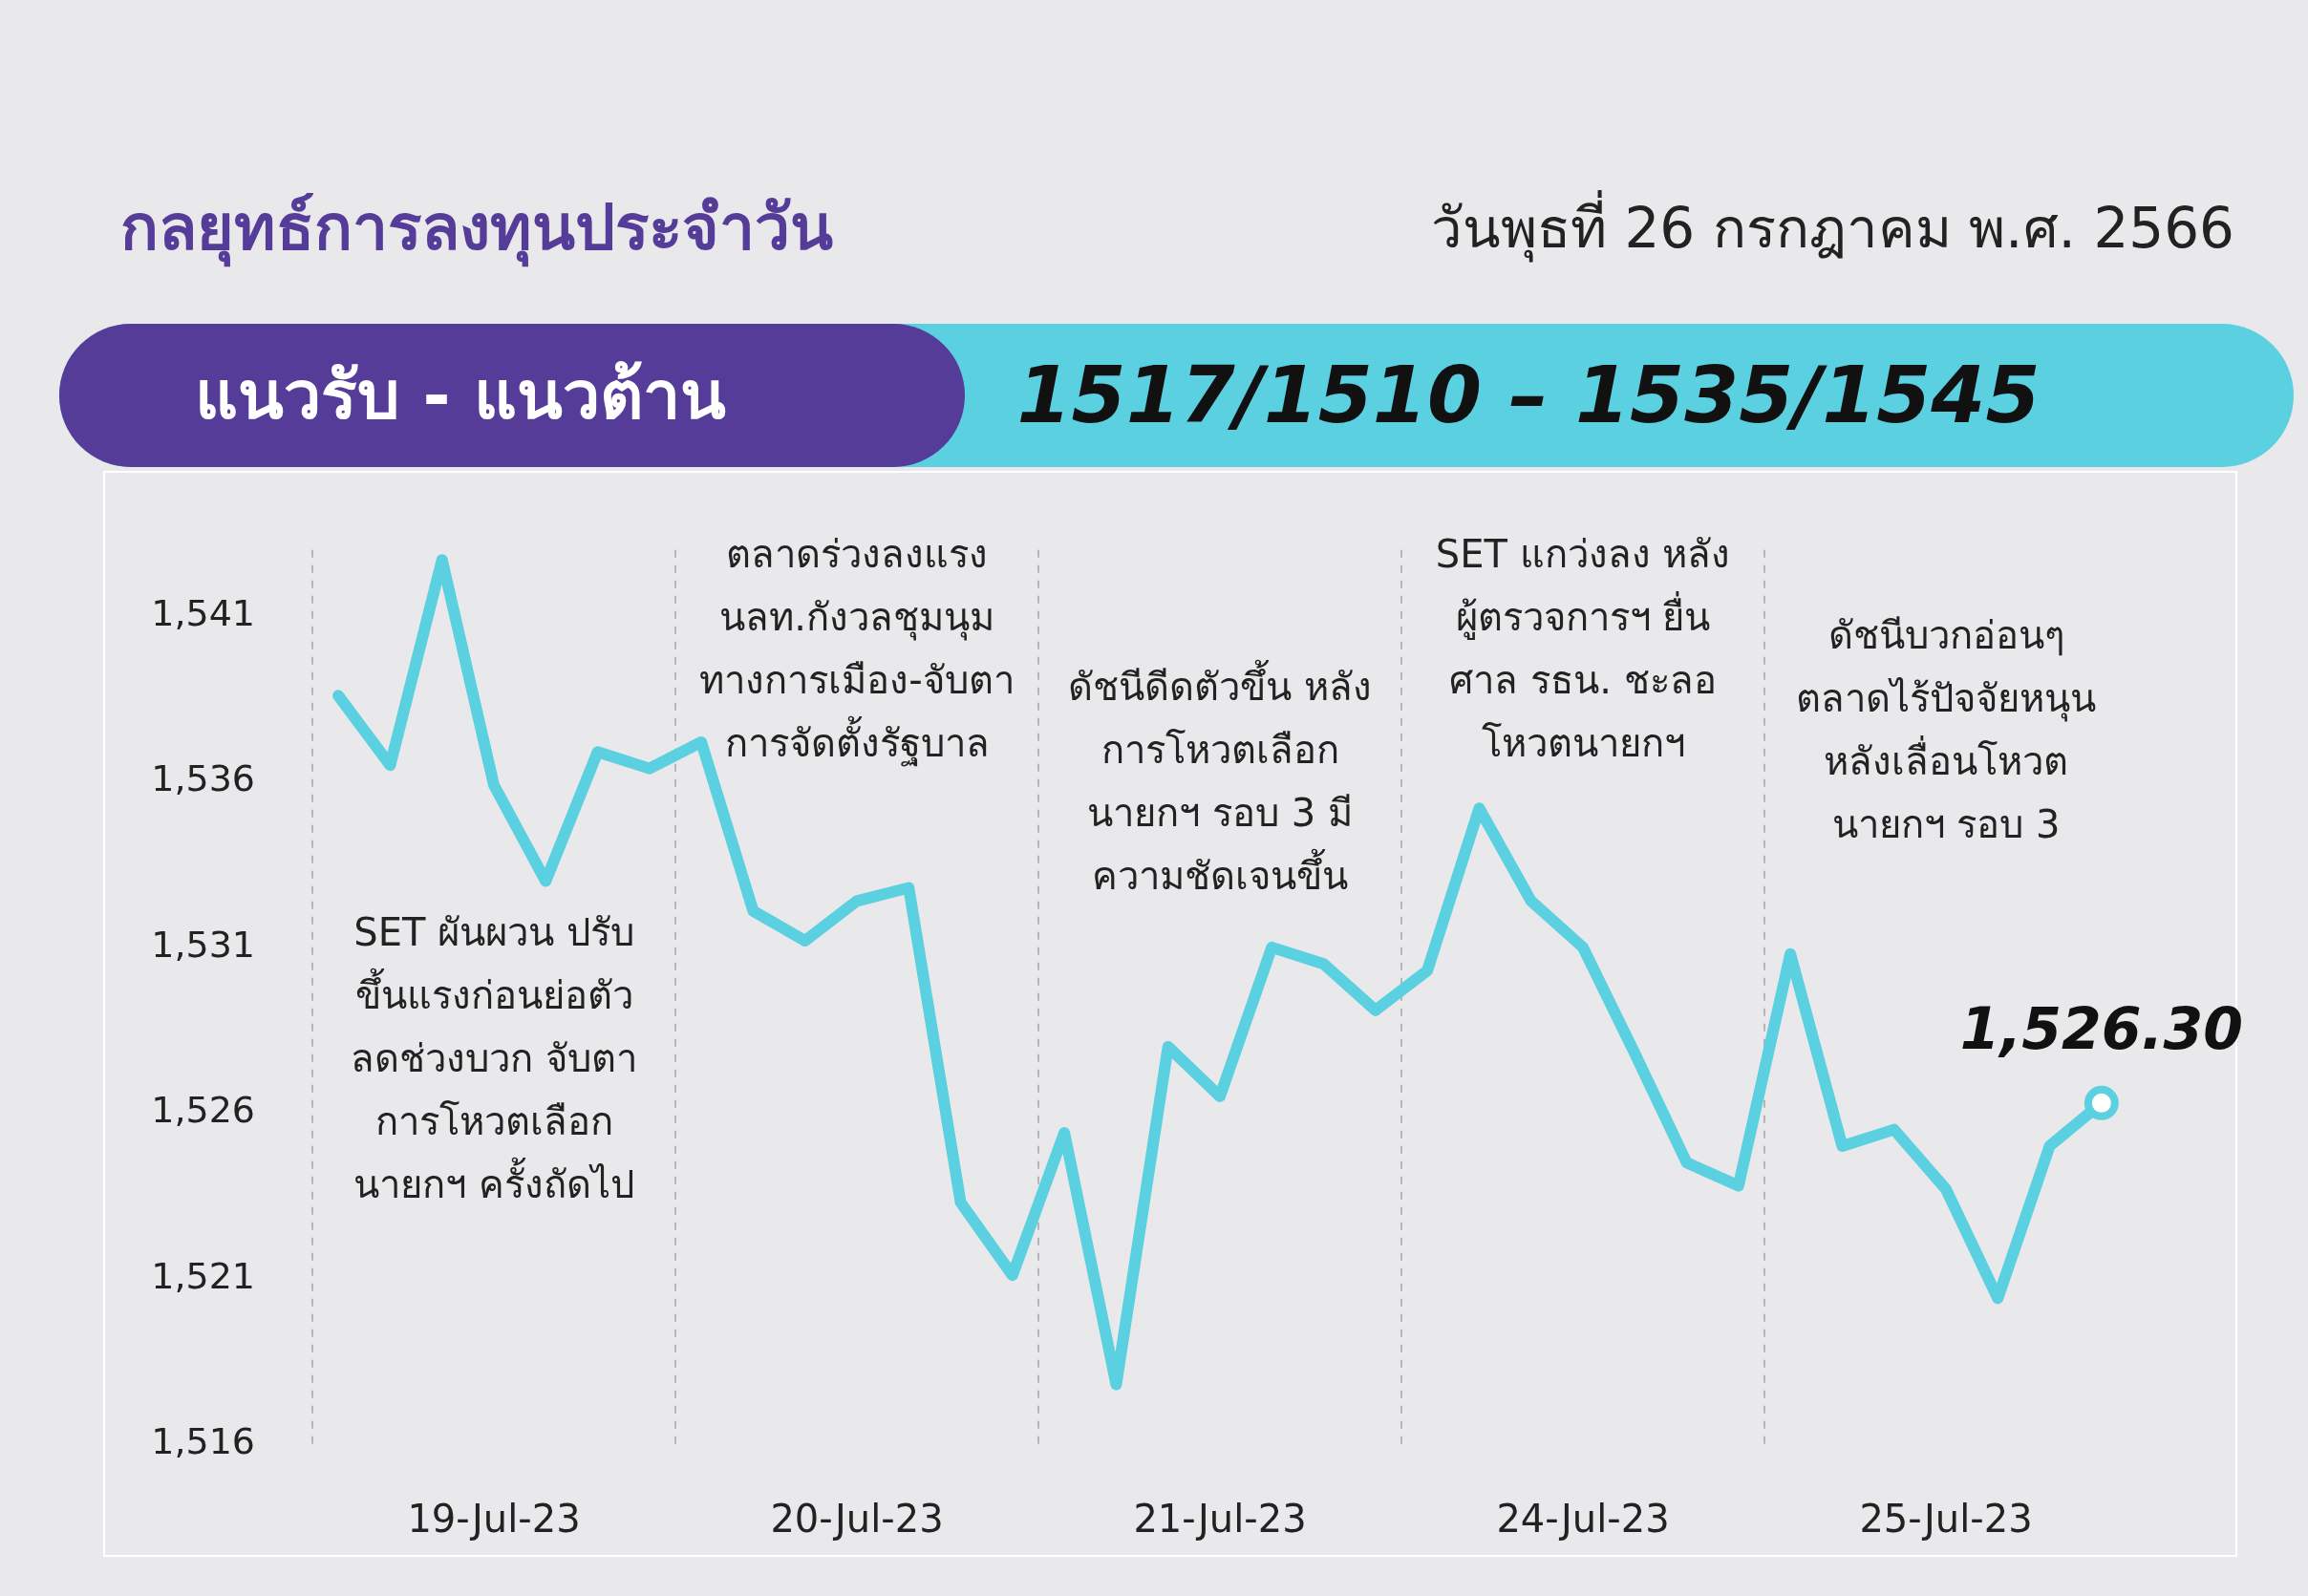 Image resolution: width=2308 pixels, height=1596 pixels. I want to click on y-tick-label: 1,521, so click(203, 1275).